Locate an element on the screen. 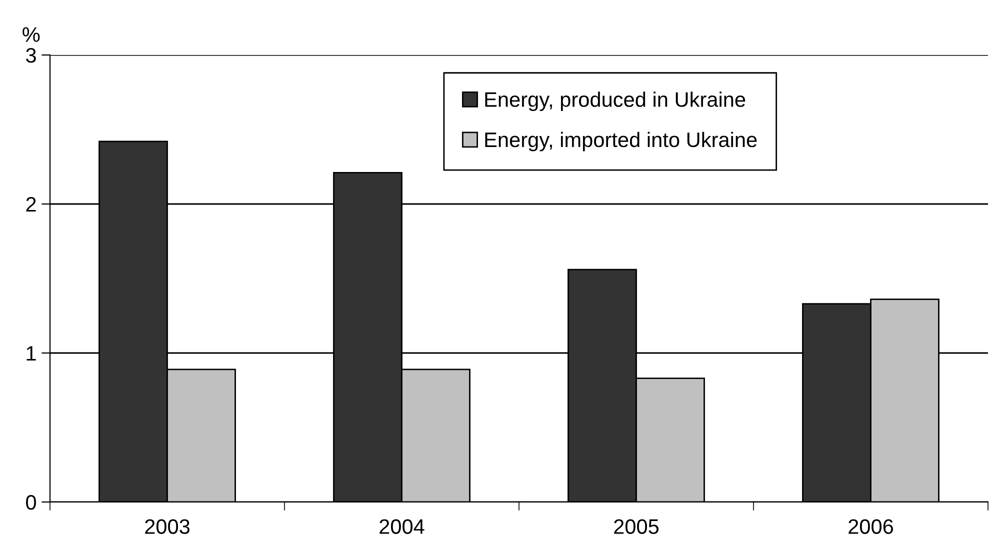  x-tick-label: 2004 is located at coordinates (402, 526).